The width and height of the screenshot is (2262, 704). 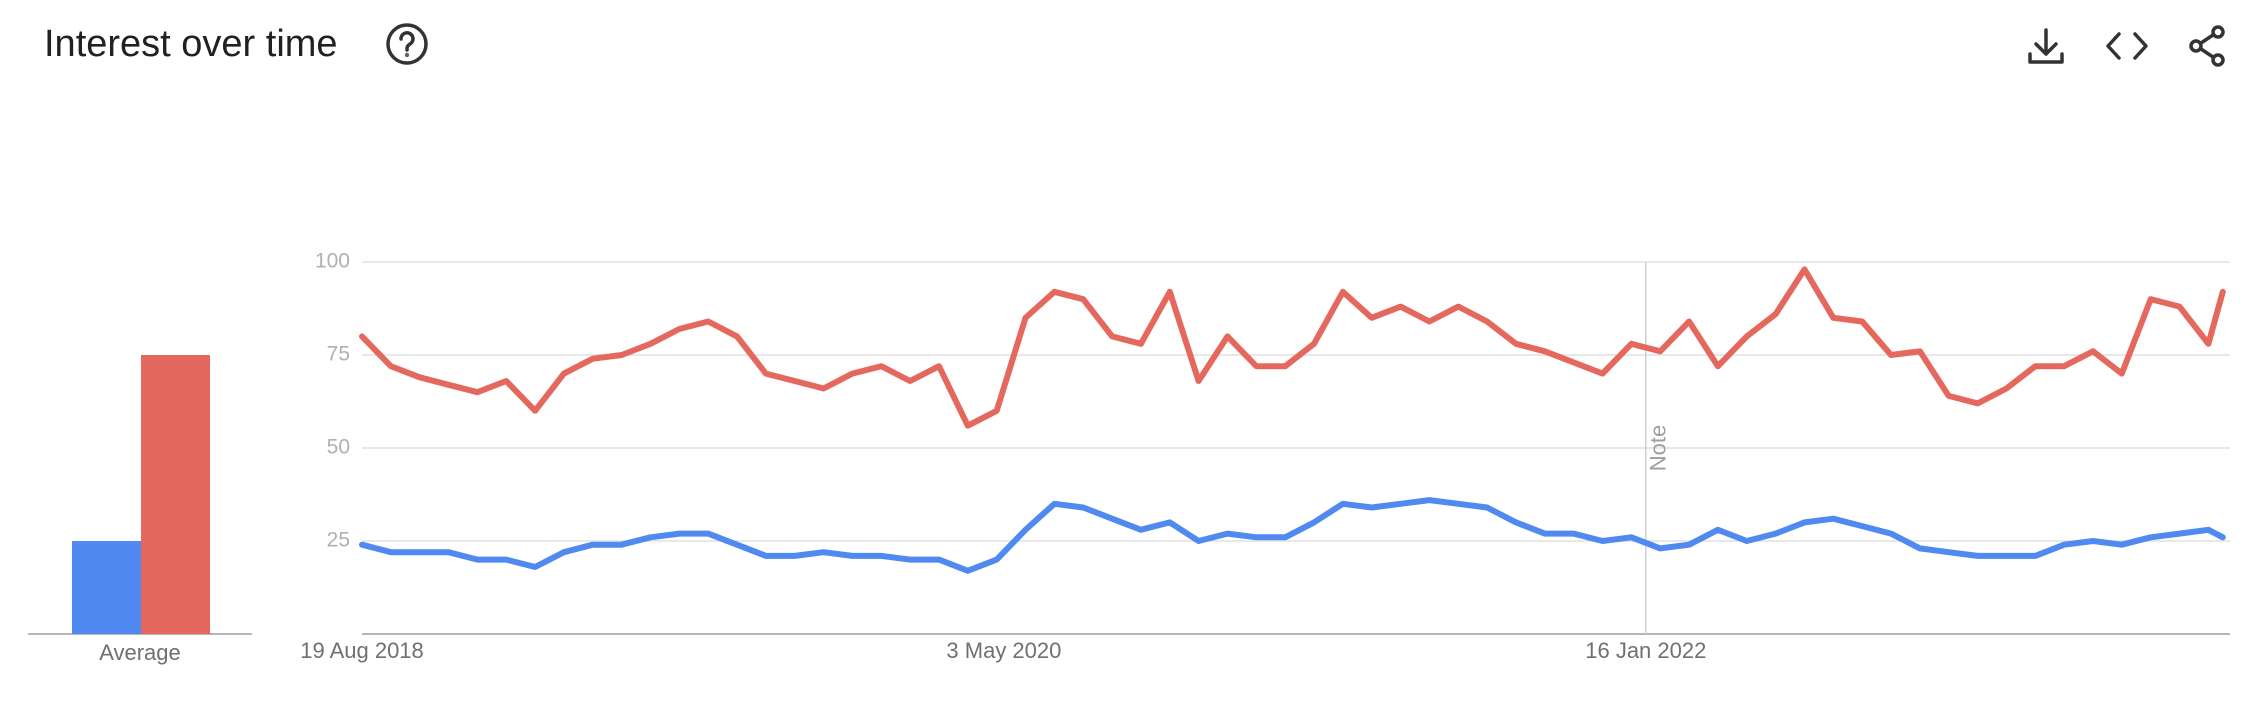 What do you see at coordinates (2207, 46) in the screenshot?
I see `share-icon` at bounding box center [2207, 46].